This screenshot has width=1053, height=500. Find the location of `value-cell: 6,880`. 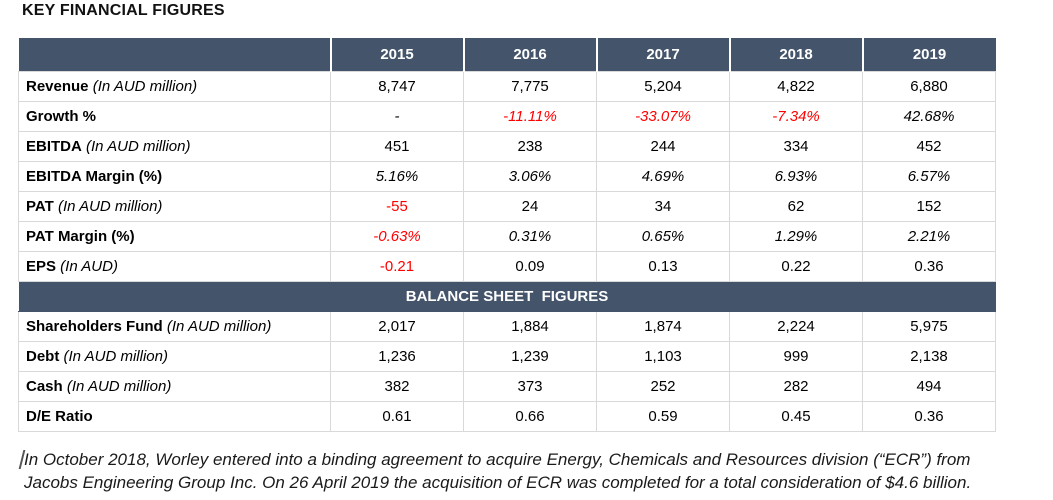

value-cell: 6,880 is located at coordinates (929, 86).